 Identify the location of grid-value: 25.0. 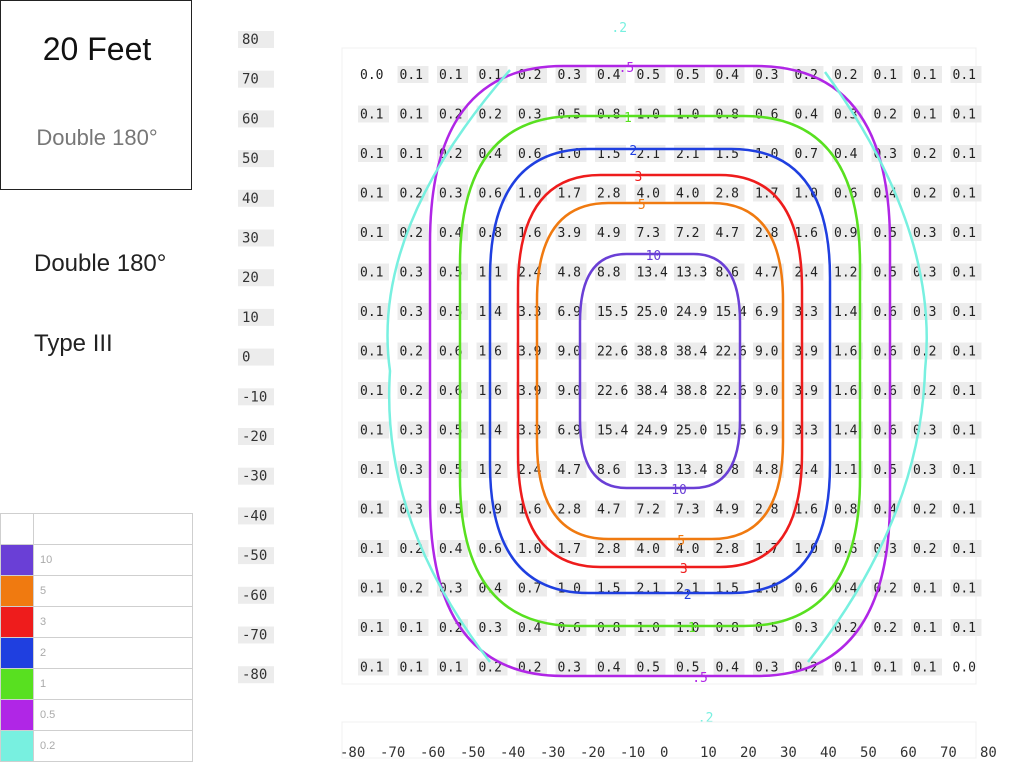
(691, 431).